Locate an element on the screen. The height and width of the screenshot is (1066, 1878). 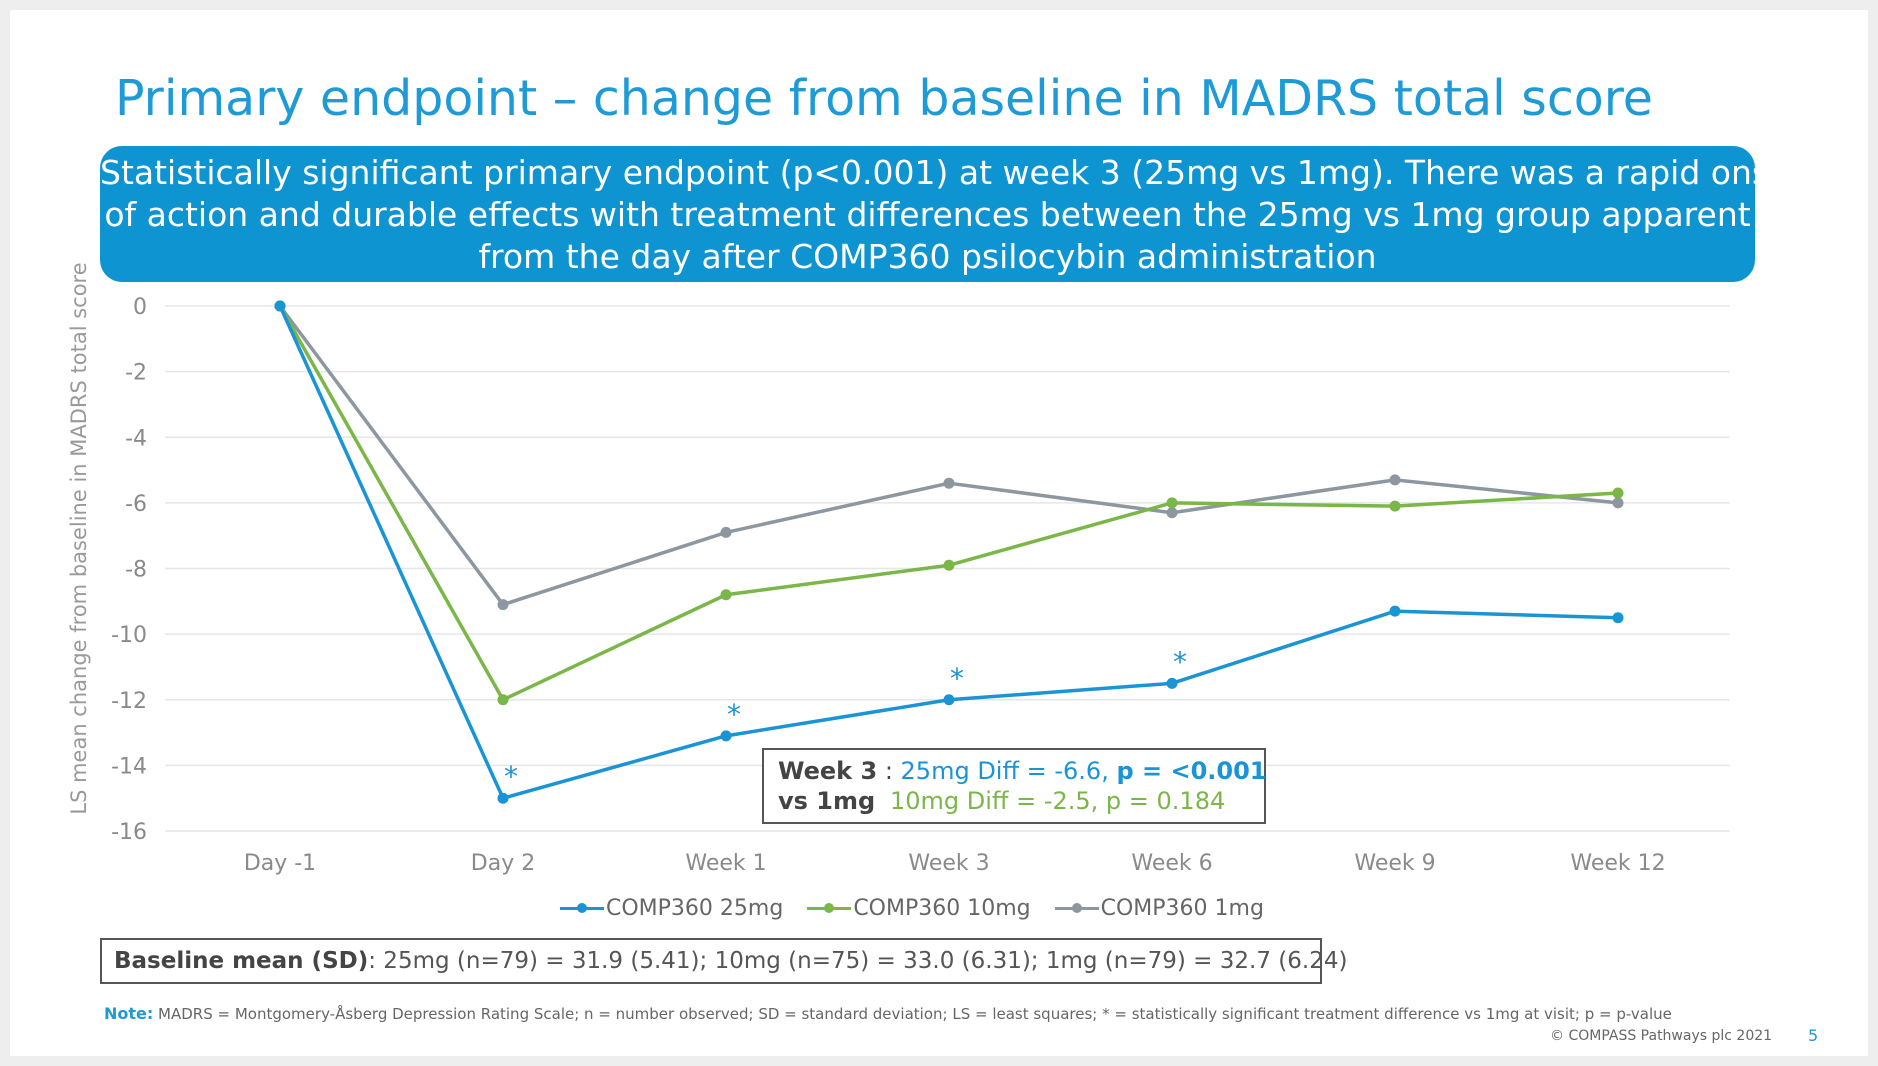
legend-label-1mg: COMP360 1mg is located at coordinates (1182, 908).